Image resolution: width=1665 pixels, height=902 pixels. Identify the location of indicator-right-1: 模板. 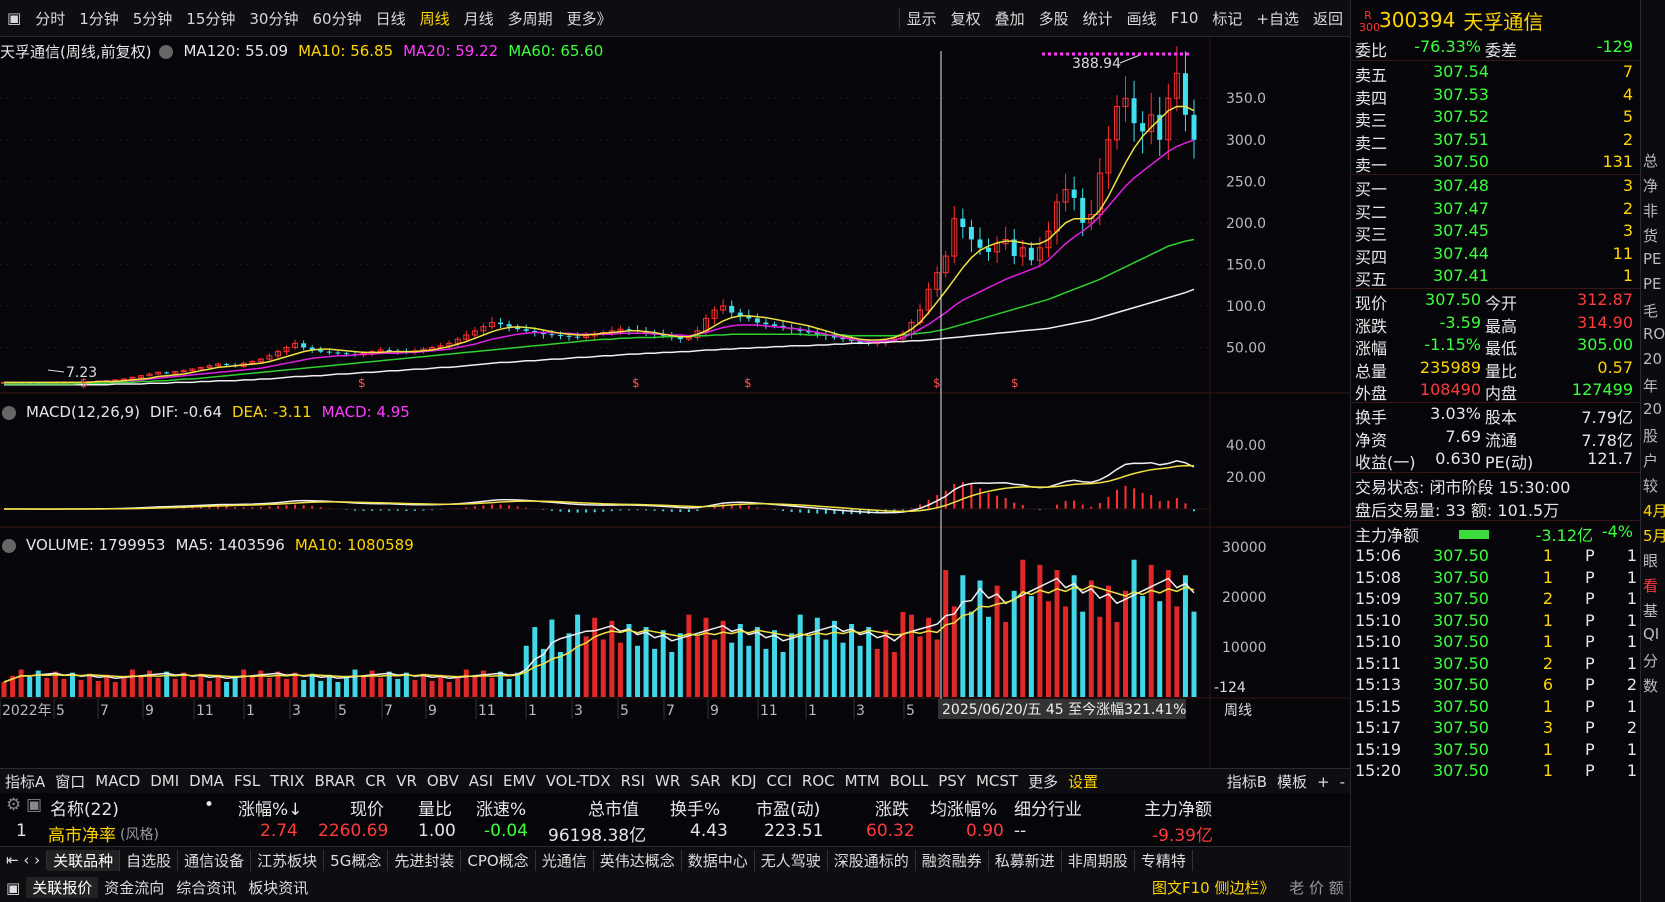
(1291, 781).